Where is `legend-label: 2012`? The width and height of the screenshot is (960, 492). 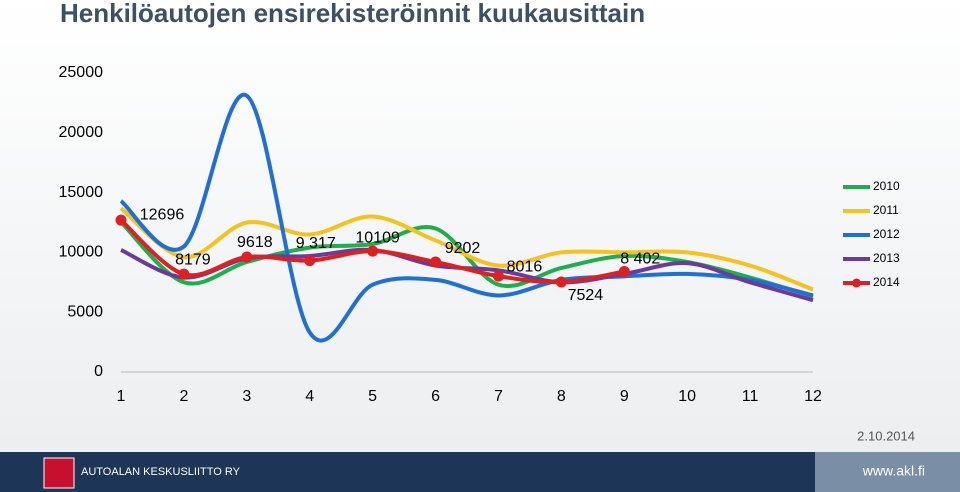 legend-label: 2012 is located at coordinates (886, 234).